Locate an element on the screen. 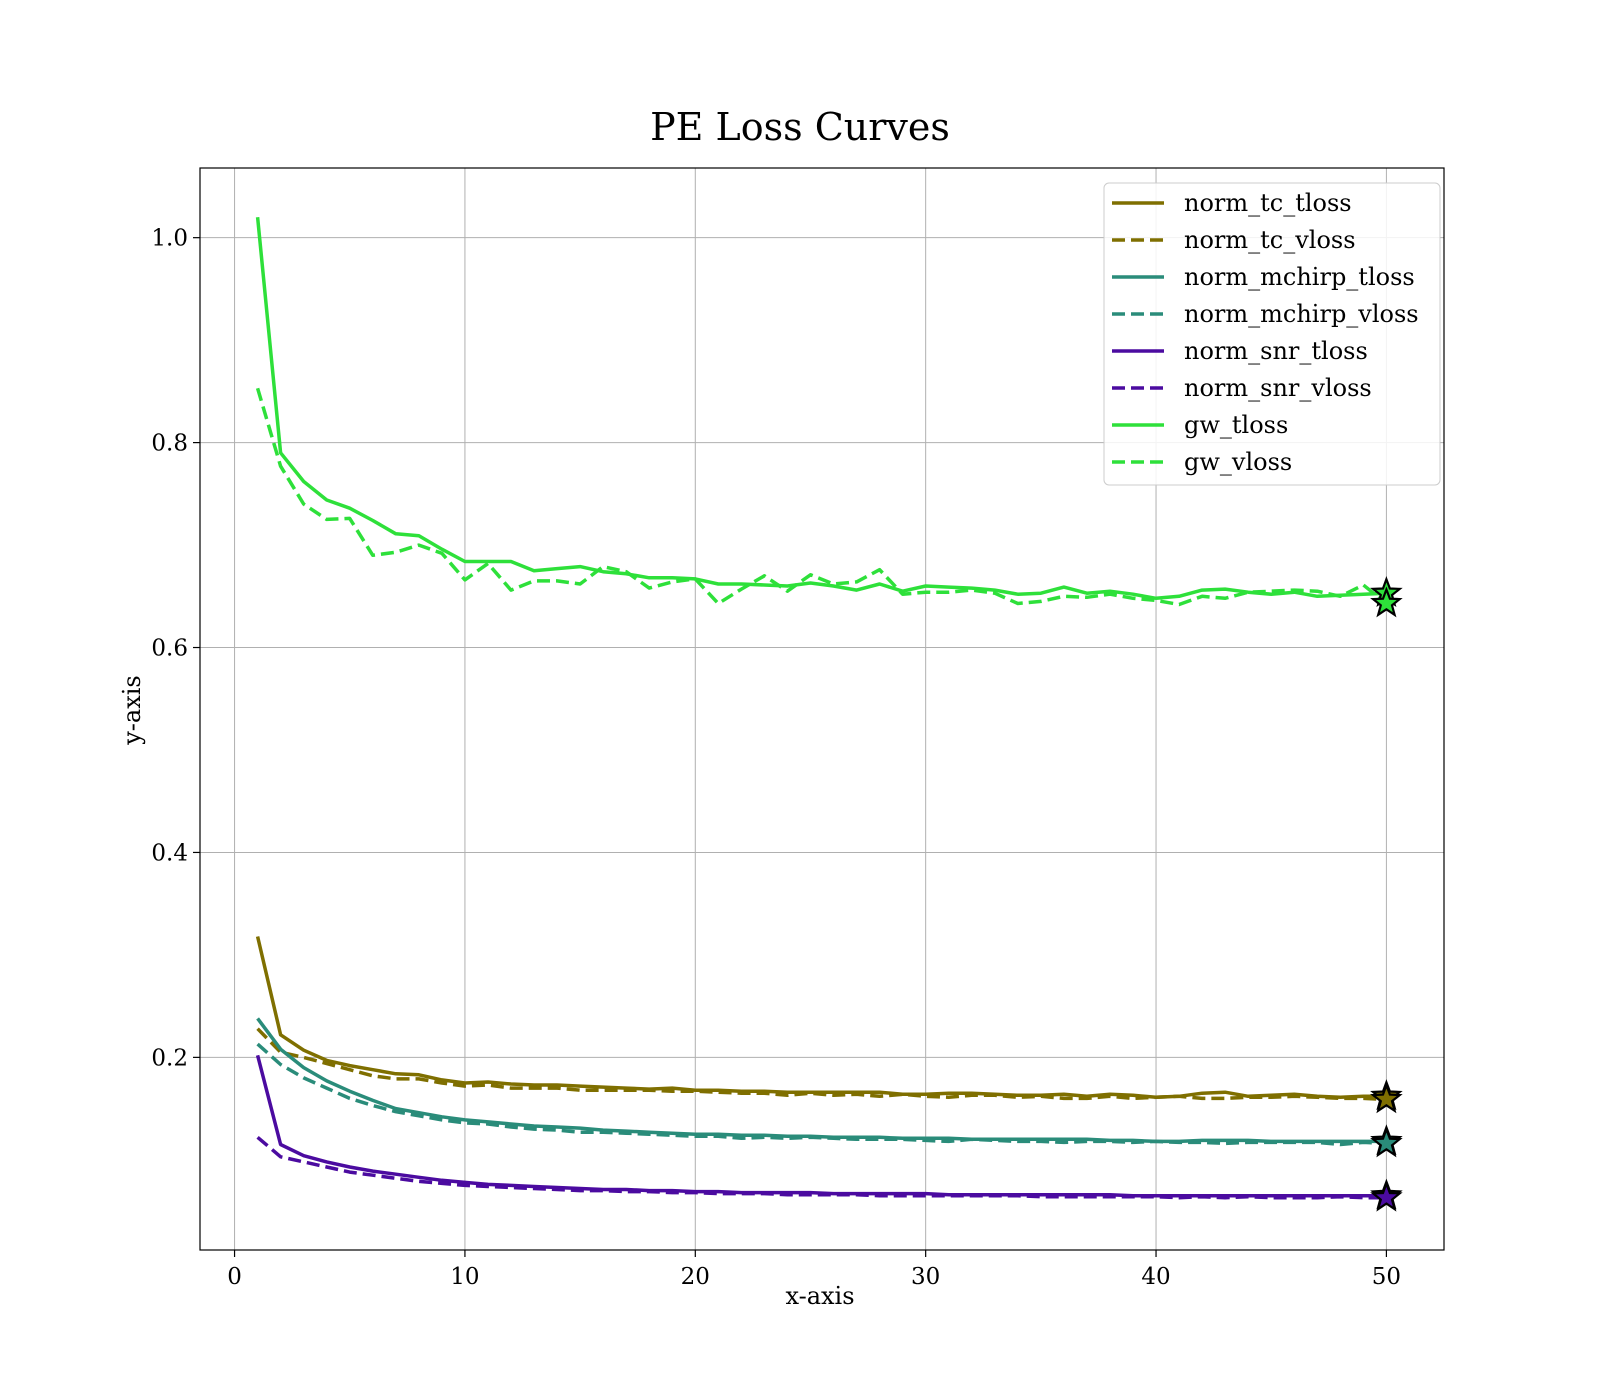 This screenshot has width=1600, height=1400. end-marker-norm_tc_vloss is located at coordinates (1386, 1098).